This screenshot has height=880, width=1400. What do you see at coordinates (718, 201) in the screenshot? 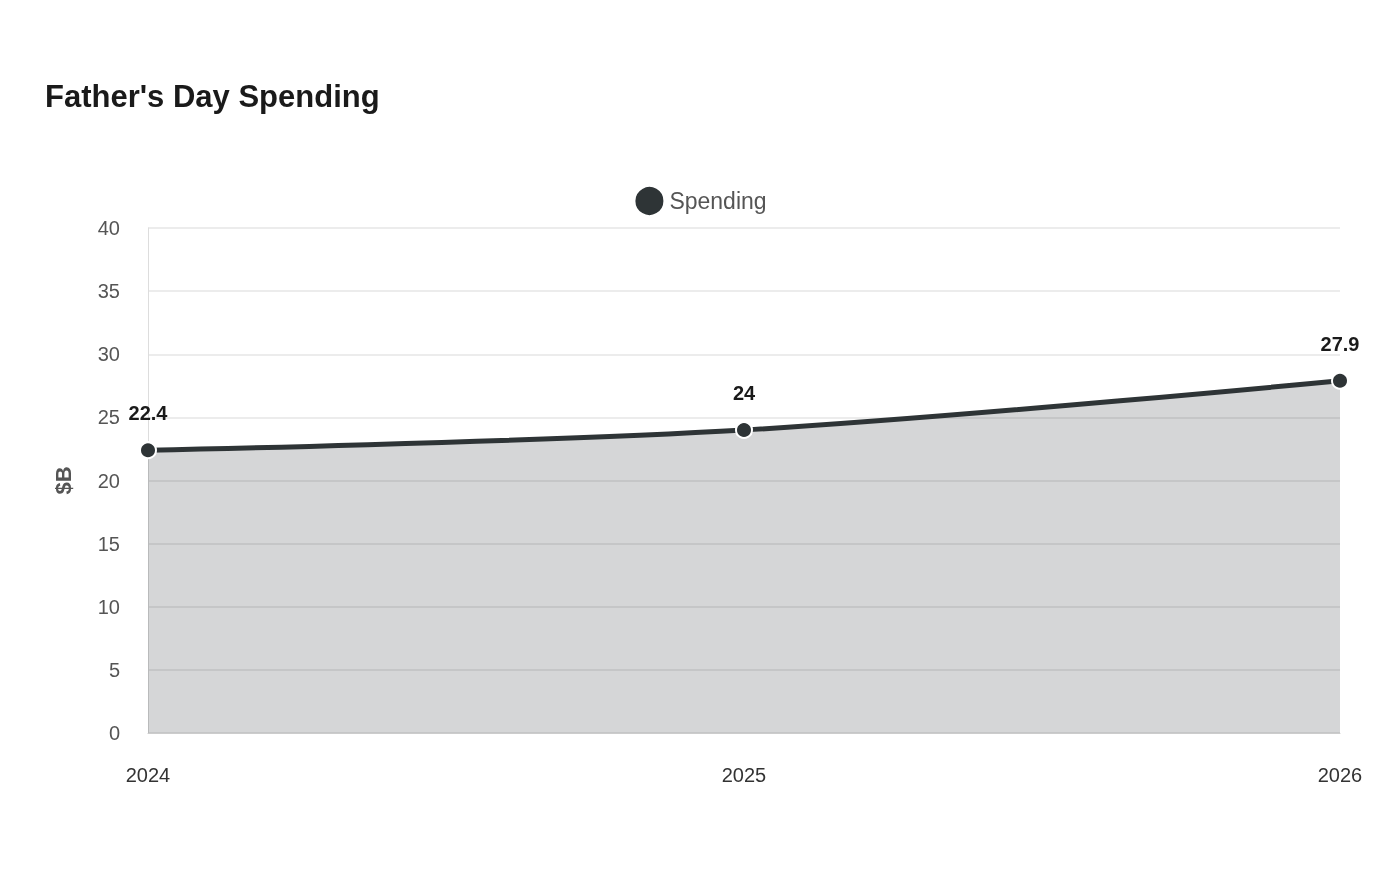
I see `legend-label: Spending` at bounding box center [718, 201].